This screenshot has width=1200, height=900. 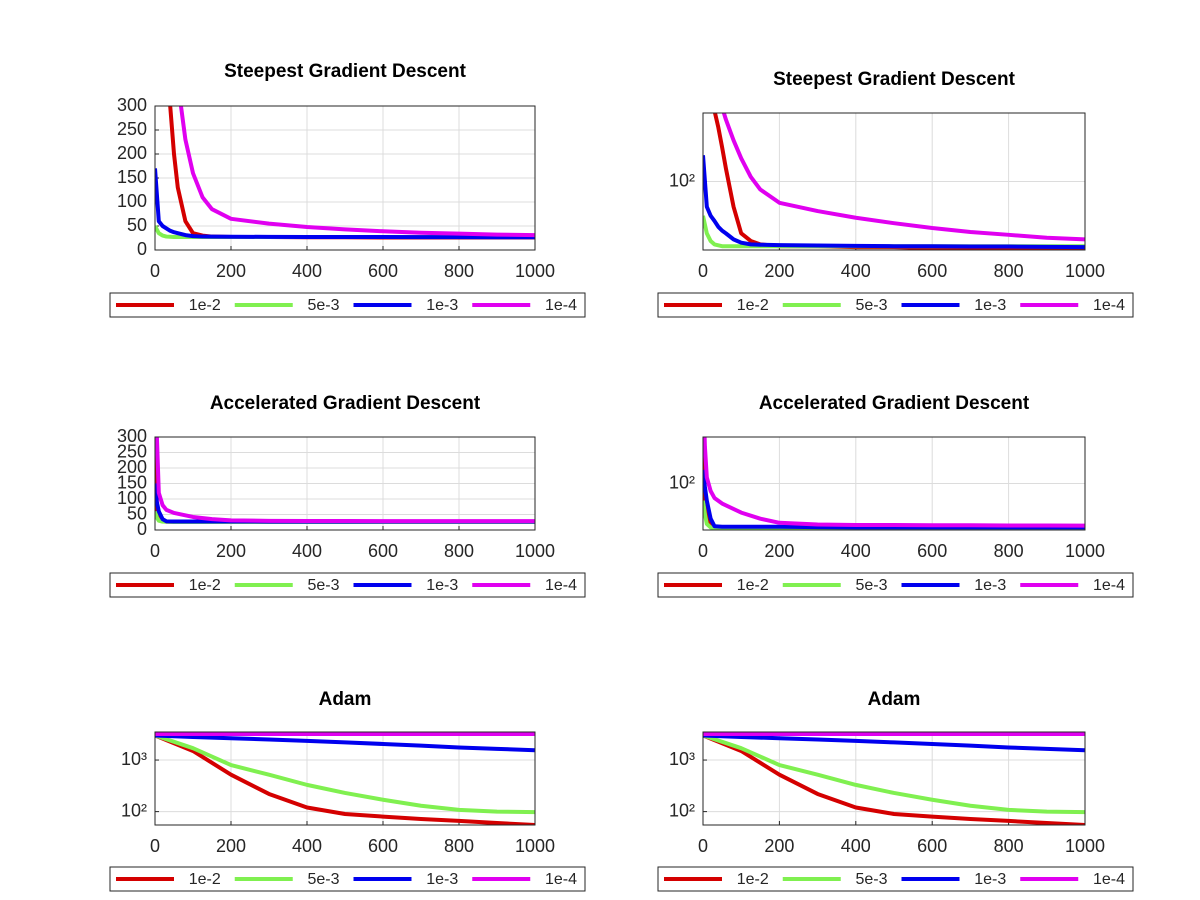 I want to click on y-tick-label: 300, so click(x=132, y=105).